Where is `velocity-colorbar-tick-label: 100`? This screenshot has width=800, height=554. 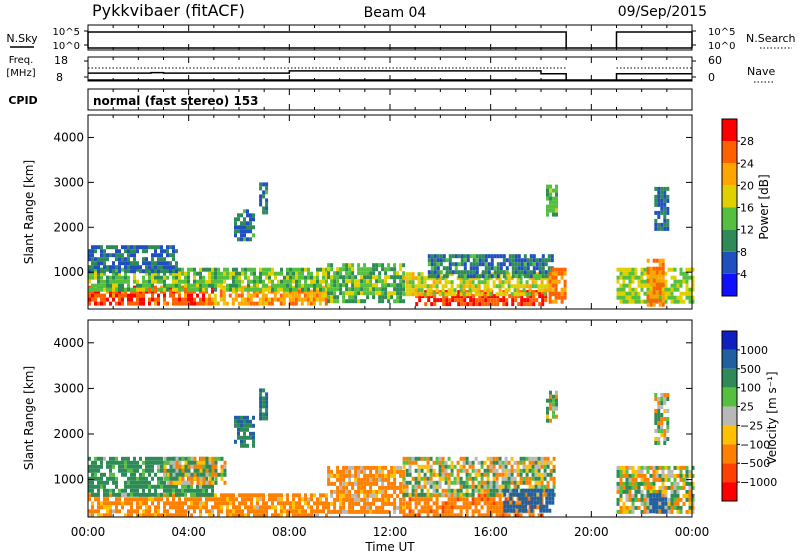
velocity-colorbar-tick-label: 100 is located at coordinates (750, 388).